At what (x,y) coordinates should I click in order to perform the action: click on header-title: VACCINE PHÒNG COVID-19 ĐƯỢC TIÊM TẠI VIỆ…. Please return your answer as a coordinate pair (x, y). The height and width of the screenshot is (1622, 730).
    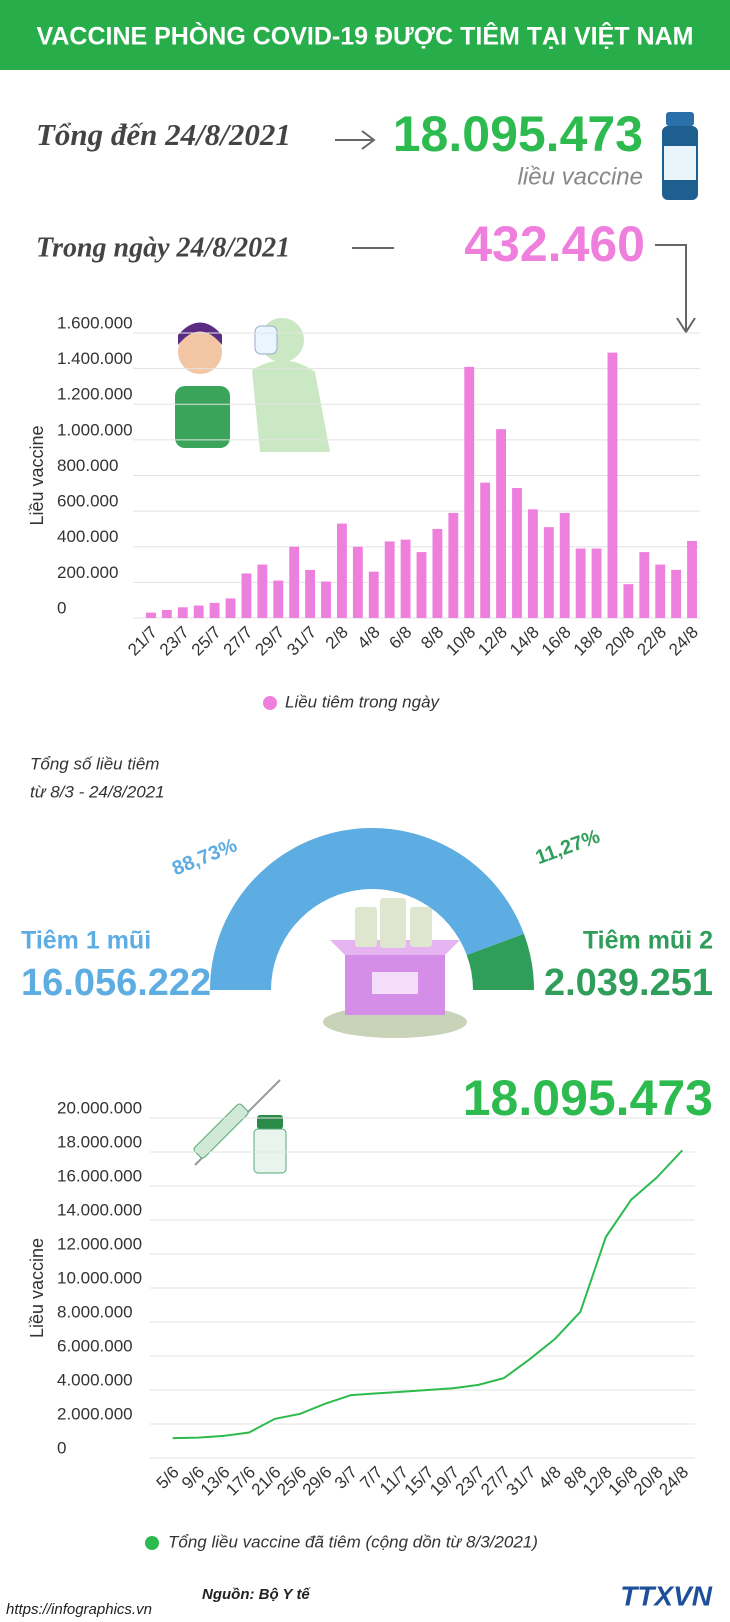
    Looking at the image, I should click on (365, 36).